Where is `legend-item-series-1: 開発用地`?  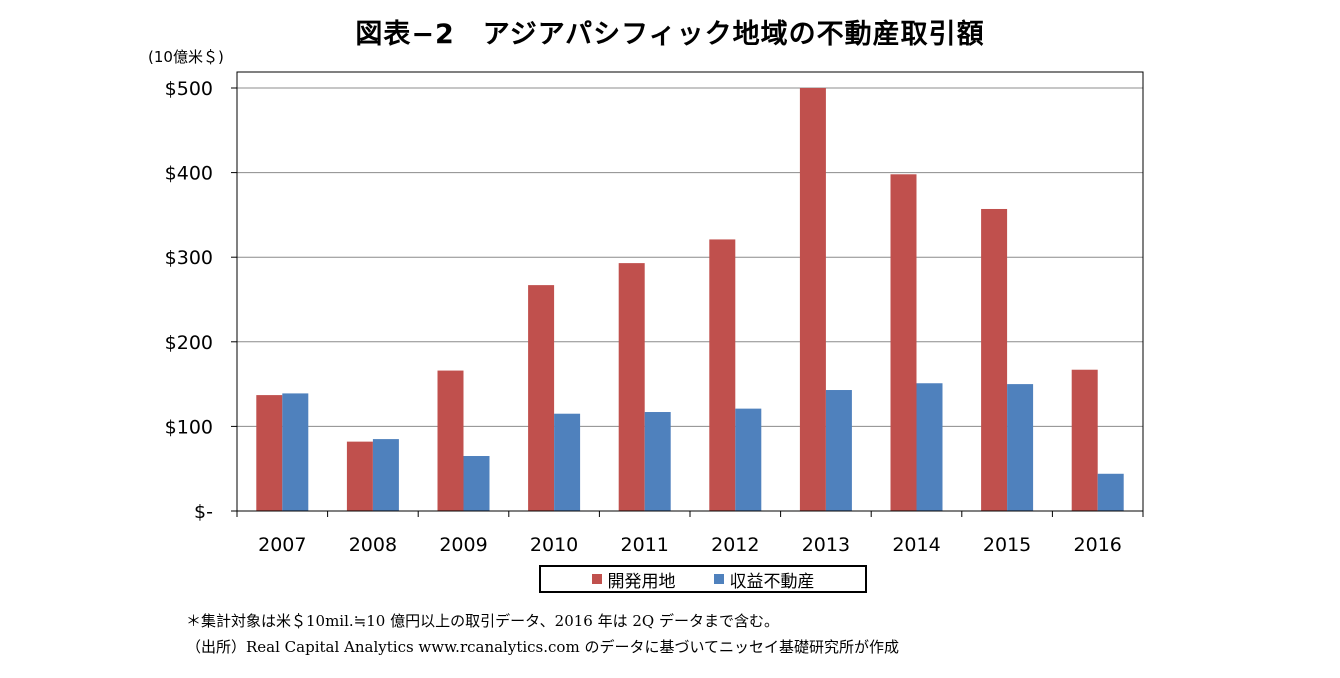 legend-item-series-1: 開発用地 is located at coordinates (633, 579).